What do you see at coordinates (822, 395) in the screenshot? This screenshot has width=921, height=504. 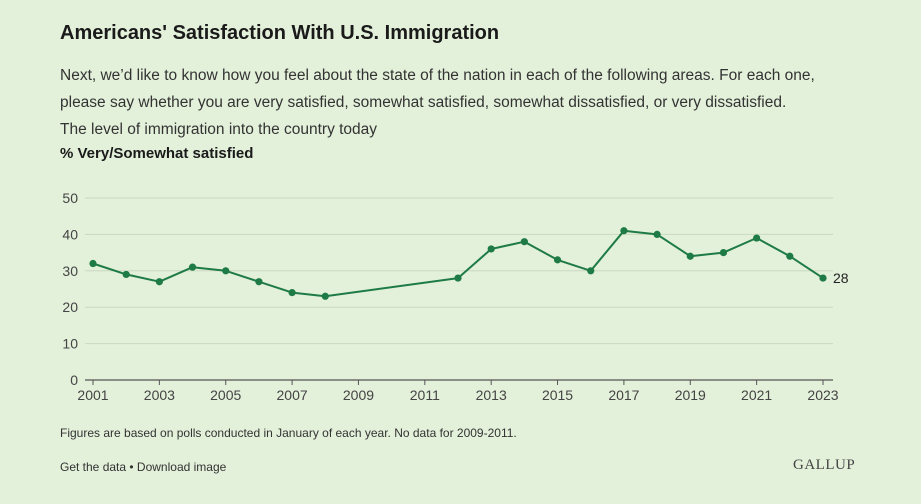 I see `x-tick-label: 2023` at bounding box center [822, 395].